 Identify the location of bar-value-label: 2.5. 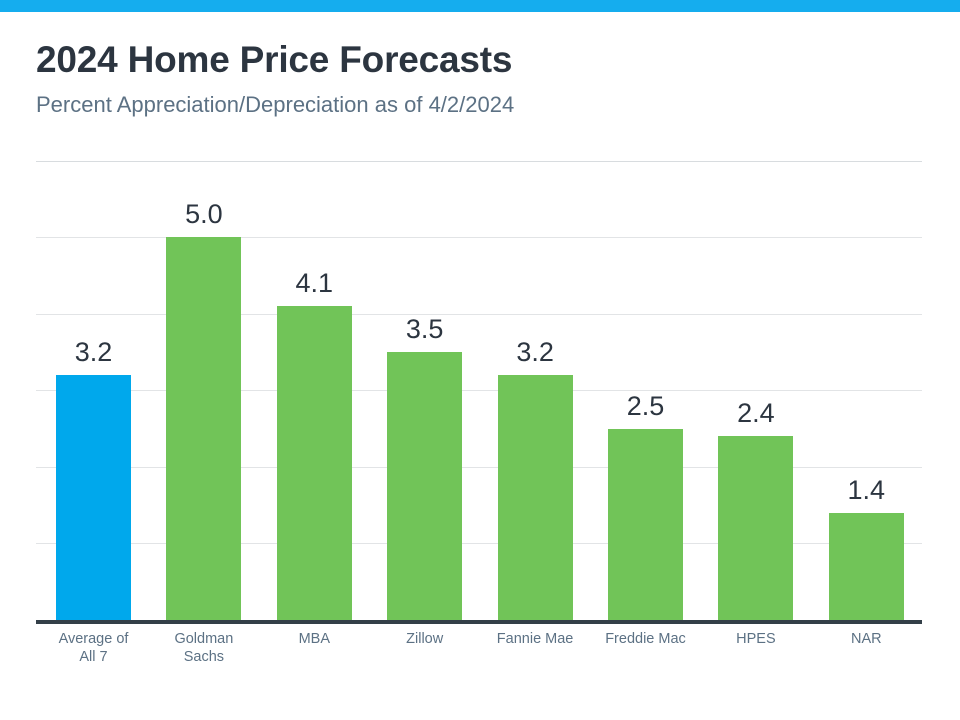
(645, 405).